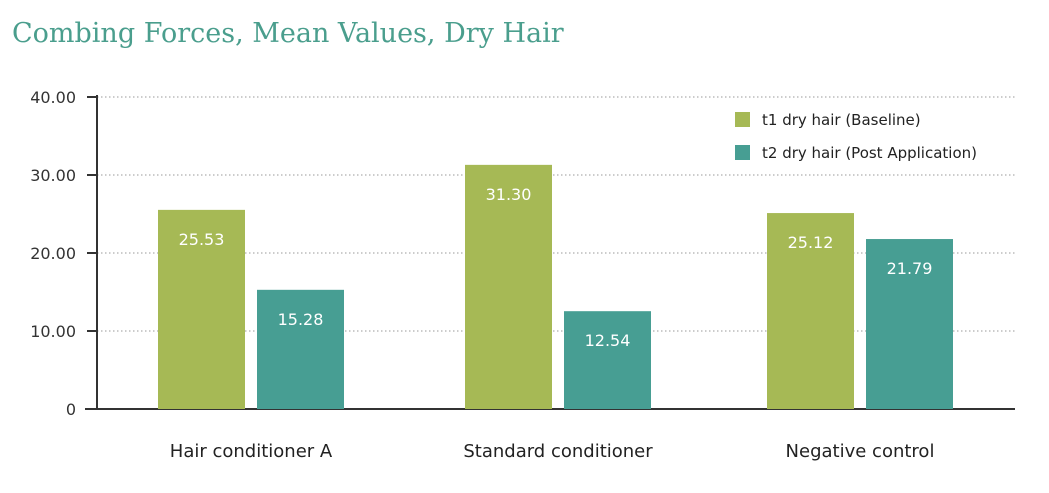 The image size is (1049, 493). I want to click on bar-value-label: 21.79, so click(910, 268).